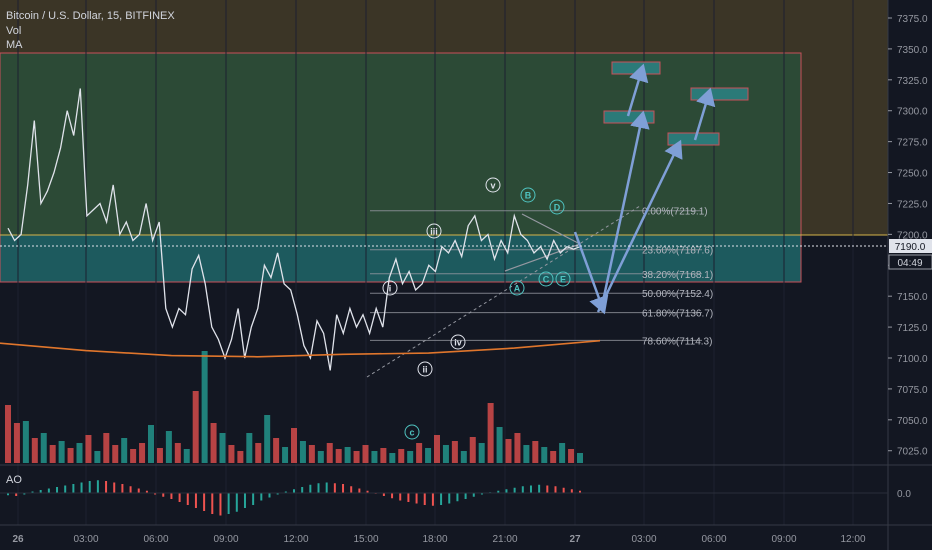 The width and height of the screenshot is (932, 550). Describe the element at coordinates (912, 328) in the screenshot. I see `price-tick-label: 7125.0` at that location.